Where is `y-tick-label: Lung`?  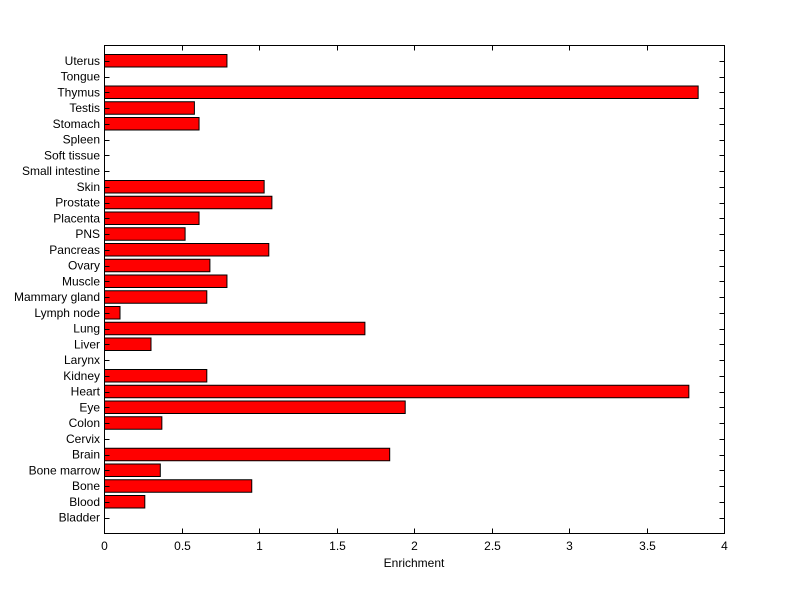 y-tick-label: Lung is located at coordinates (86, 329).